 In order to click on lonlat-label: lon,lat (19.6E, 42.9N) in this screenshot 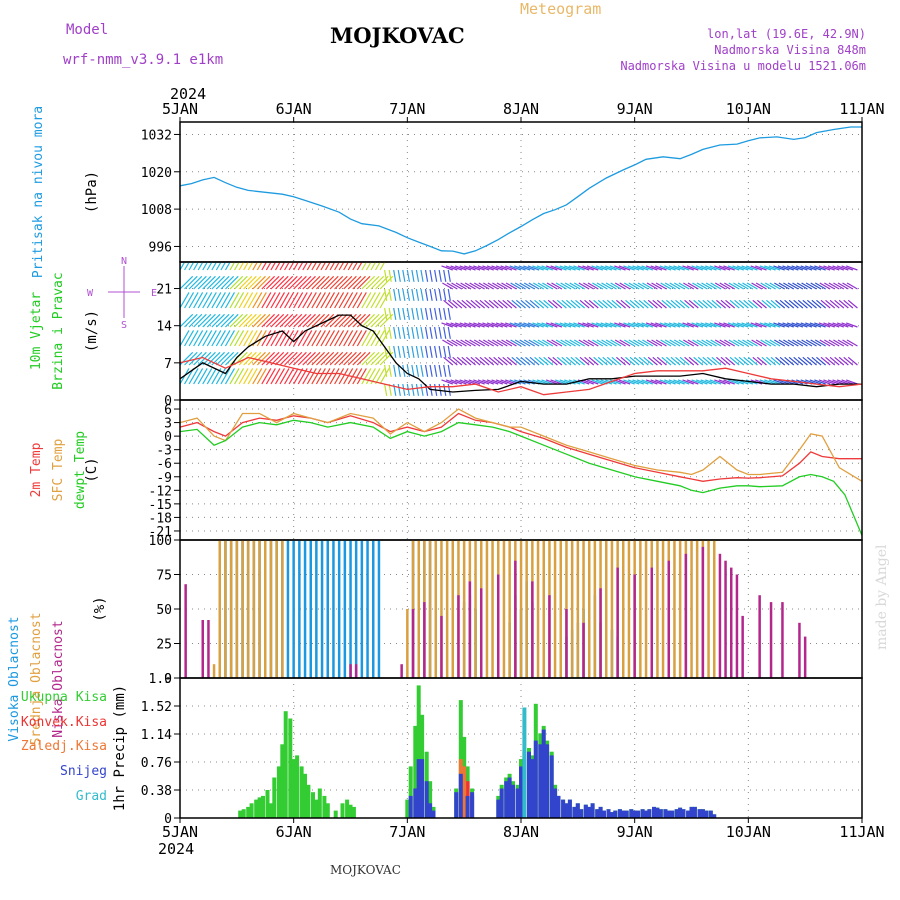, I will do `click(786, 34)`.